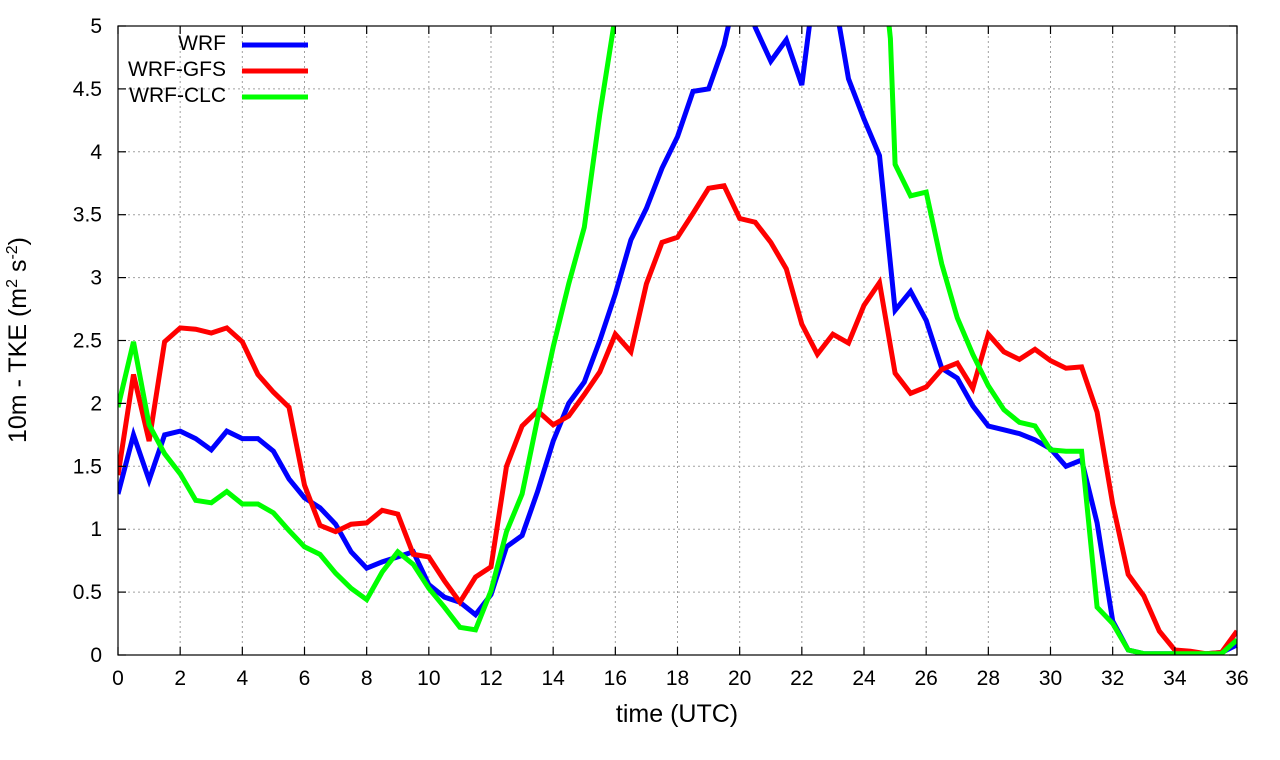 This screenshot has width=1280, height=760. What do you see at coordinates (12, 283) in the screenshot?
I see `y-axis-title-sup1: 2` at bounding box center [12, 283].